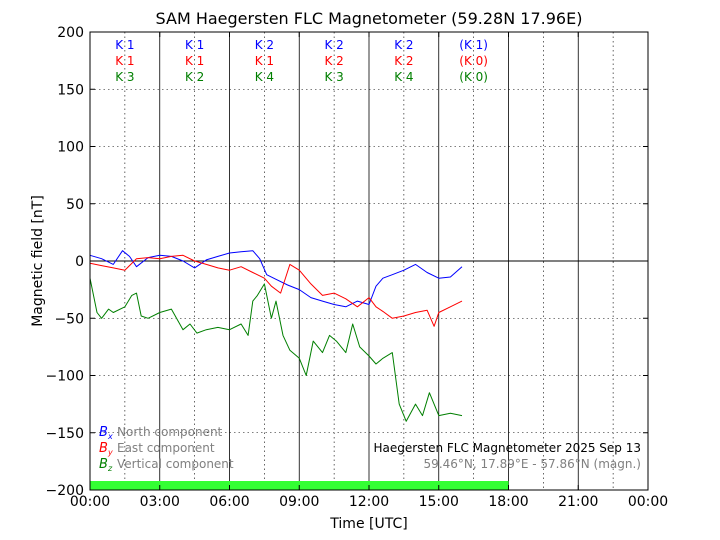 This screenshot has height=540, width=720. I want to click on series-line-y, so click(276, 290).